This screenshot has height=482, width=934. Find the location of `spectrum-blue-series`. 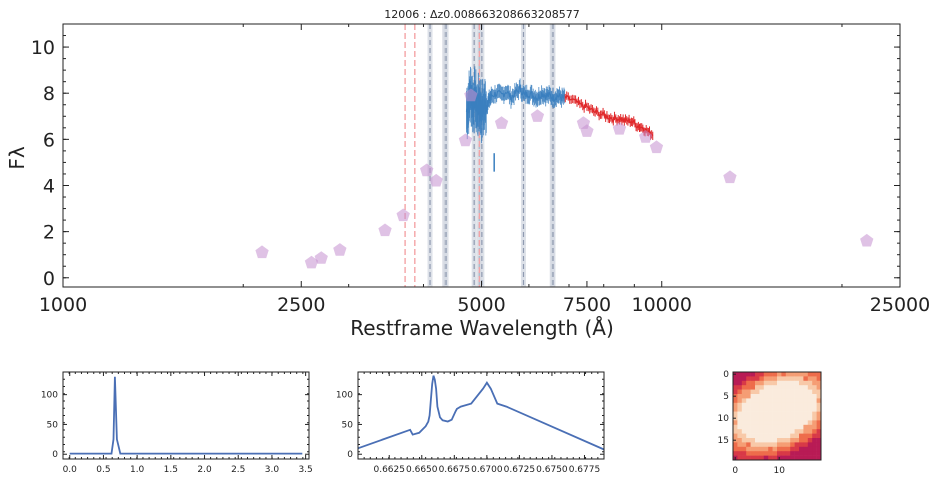

spectrum-blue-series is located at coordinates (515, 103).